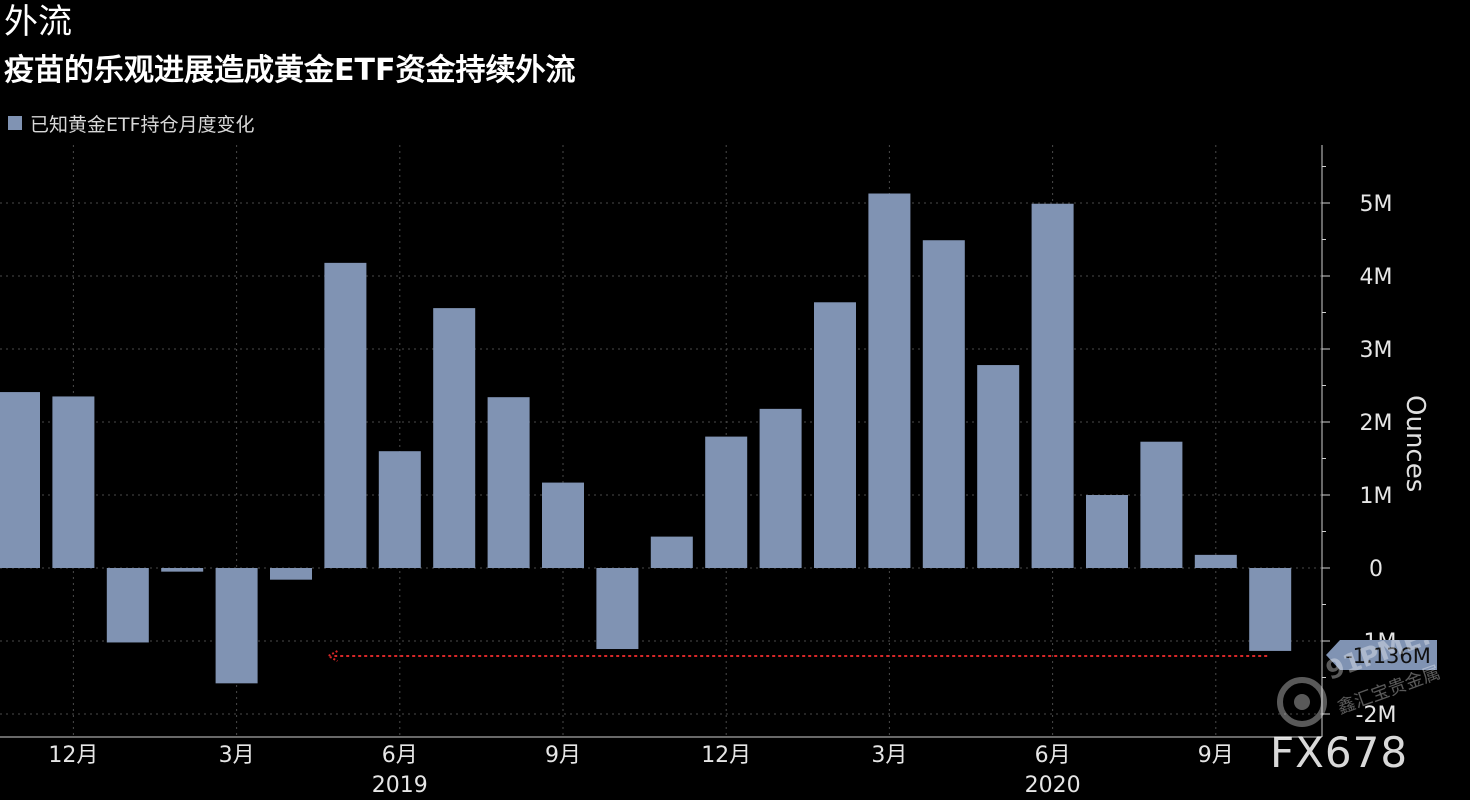  Describe the element at coordinates (15, 123) in the screenshot. I see `legend-swatch` at that location.